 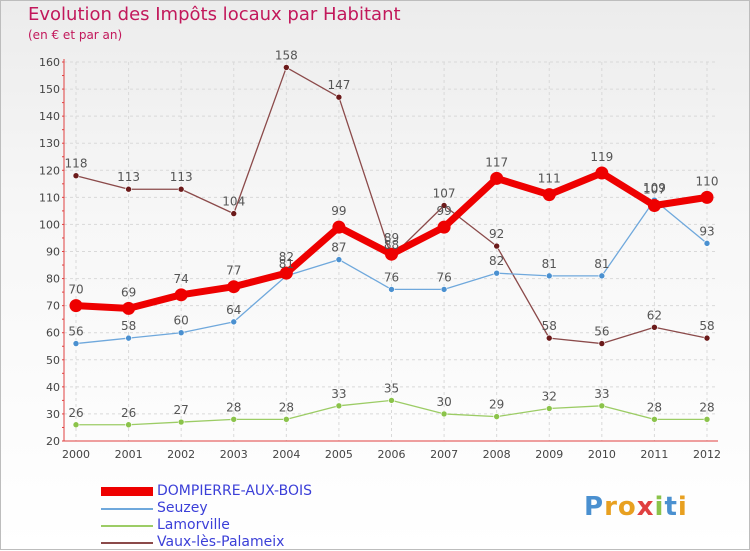 I want to click on x-tick-label: 2008, so click(x=497, y=454).